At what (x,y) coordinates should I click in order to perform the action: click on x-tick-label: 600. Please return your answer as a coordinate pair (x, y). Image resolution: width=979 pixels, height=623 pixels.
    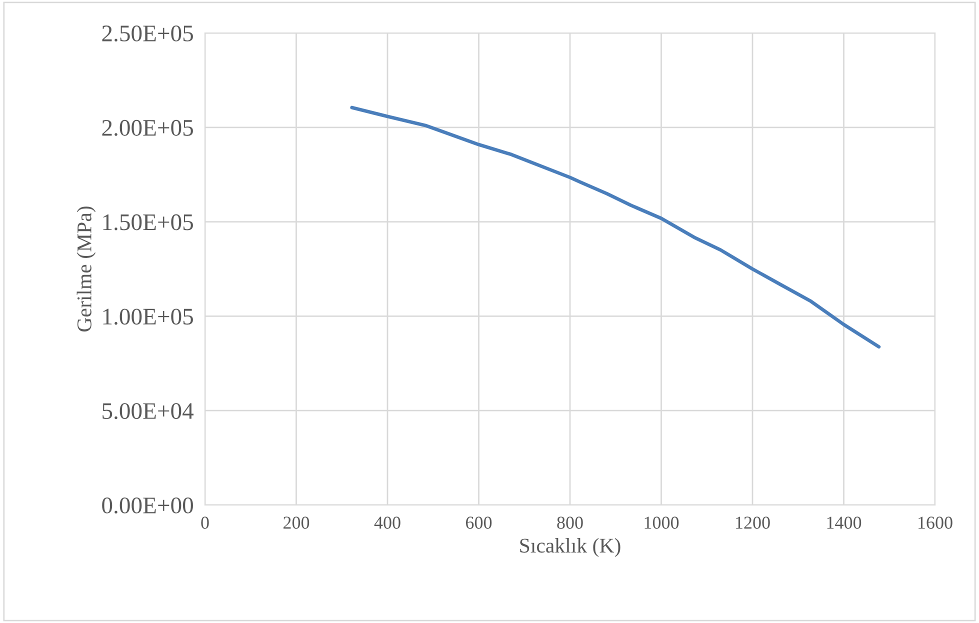
    Looking at the image, I should click on (479, 522).